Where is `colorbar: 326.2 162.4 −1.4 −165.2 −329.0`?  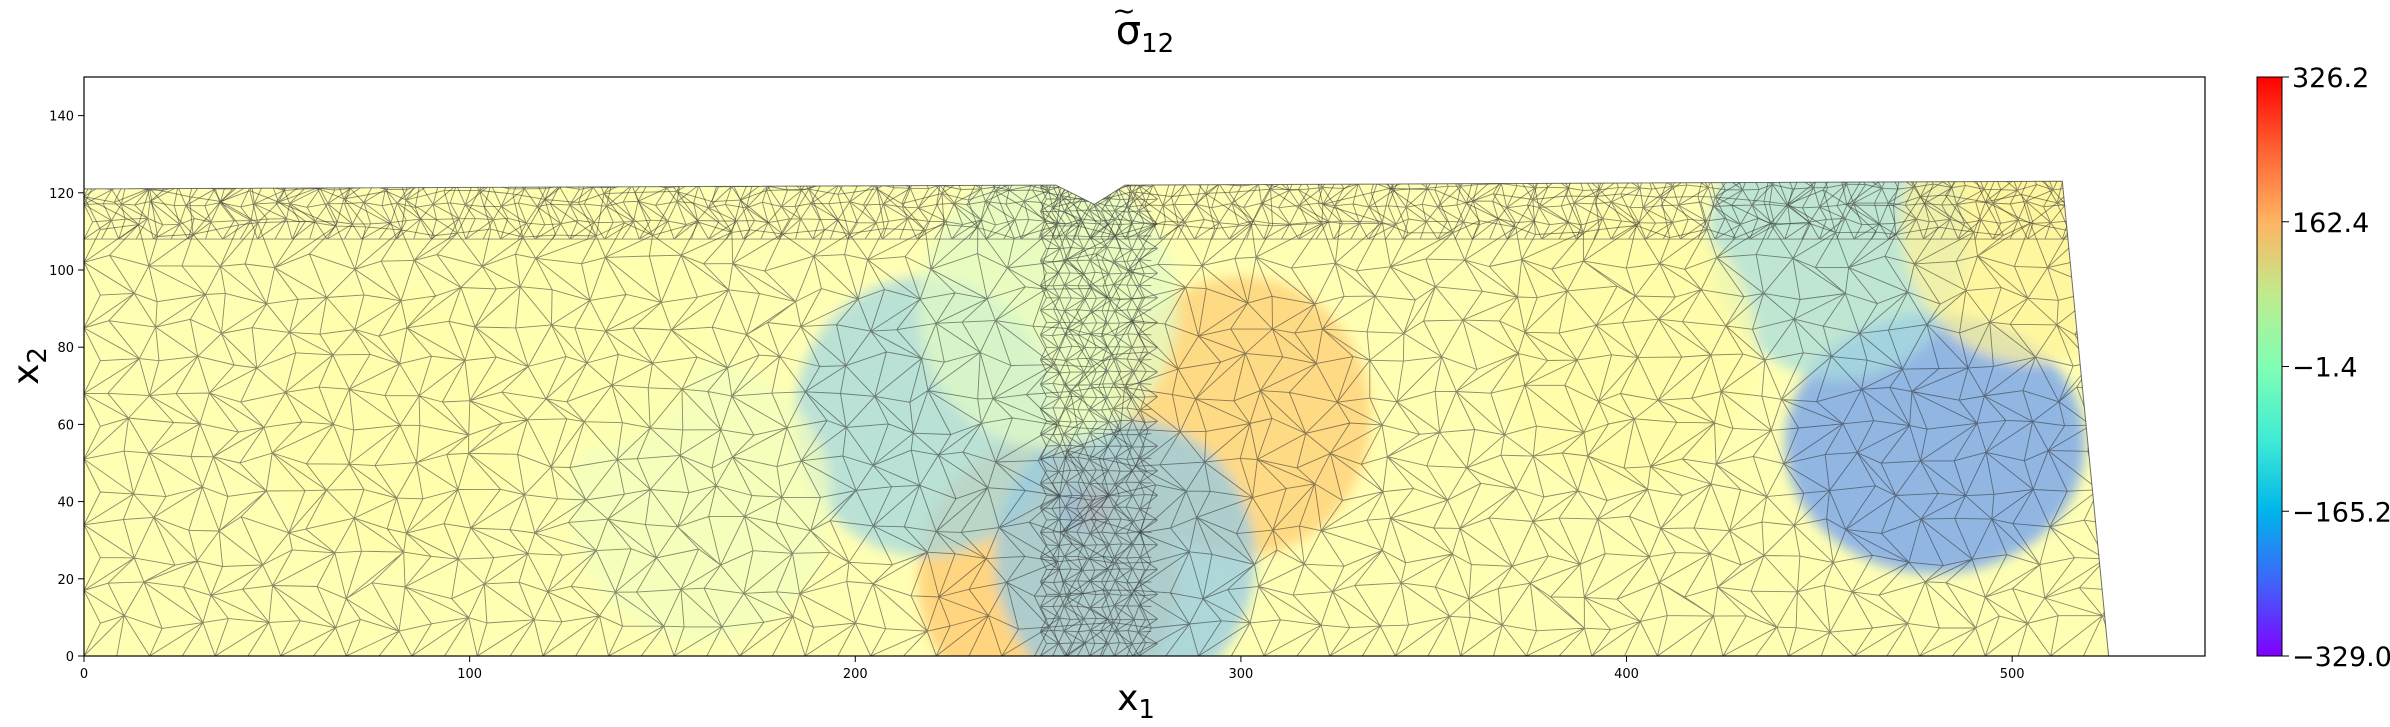 colorbar: 326.2 162.4 −1.4 −165.2 −329.0 is located at coordinates (2323, 368).